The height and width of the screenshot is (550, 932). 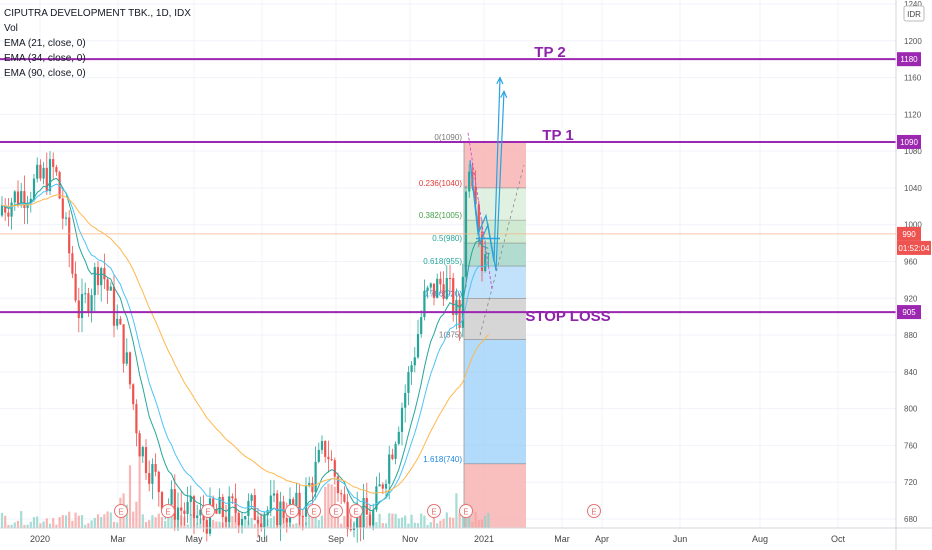 I want to click on indicator-ema-90: EMA (90, close, 0), so click(x=45, y=73).